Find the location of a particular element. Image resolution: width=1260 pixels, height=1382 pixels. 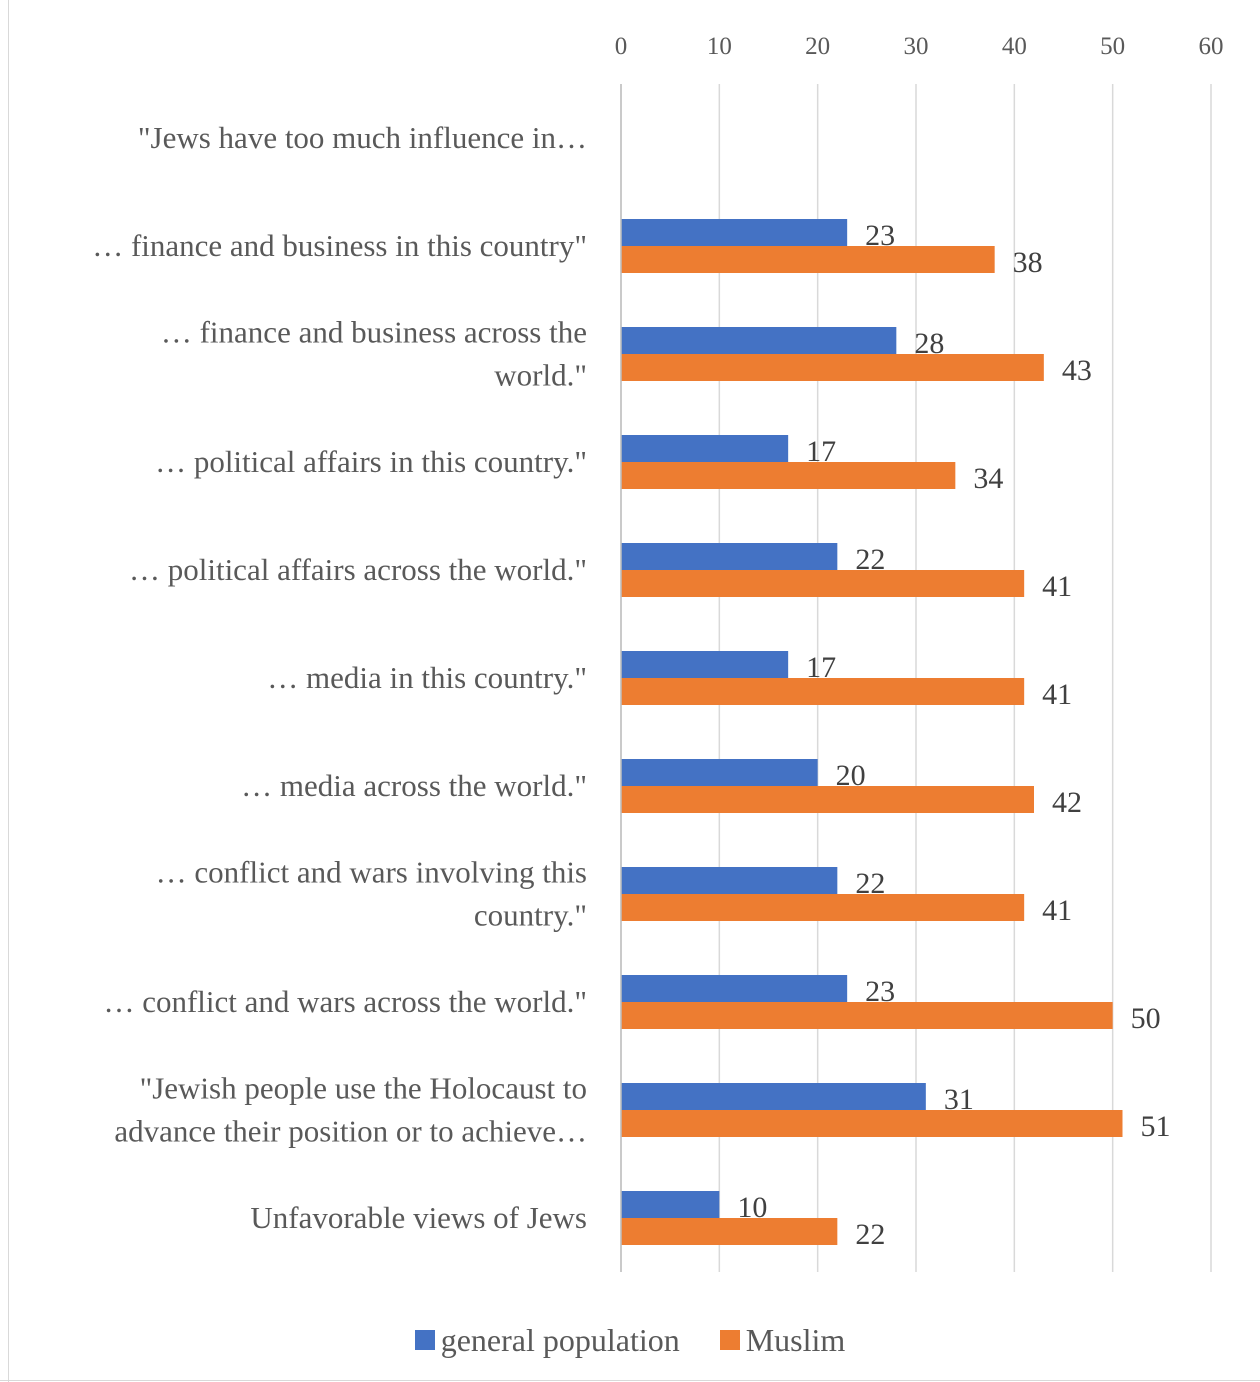

category-label: … finance and business across the is located at coordinates (374, 332).